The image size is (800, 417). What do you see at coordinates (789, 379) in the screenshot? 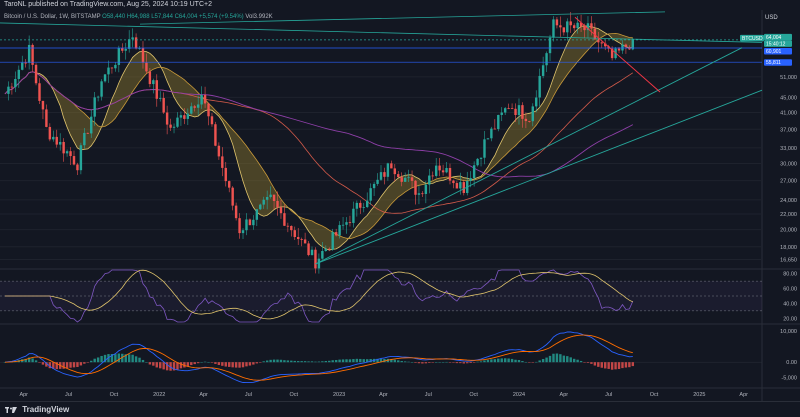
I see `macd-tick-label: -5,000` at bounding box center [789, 379].